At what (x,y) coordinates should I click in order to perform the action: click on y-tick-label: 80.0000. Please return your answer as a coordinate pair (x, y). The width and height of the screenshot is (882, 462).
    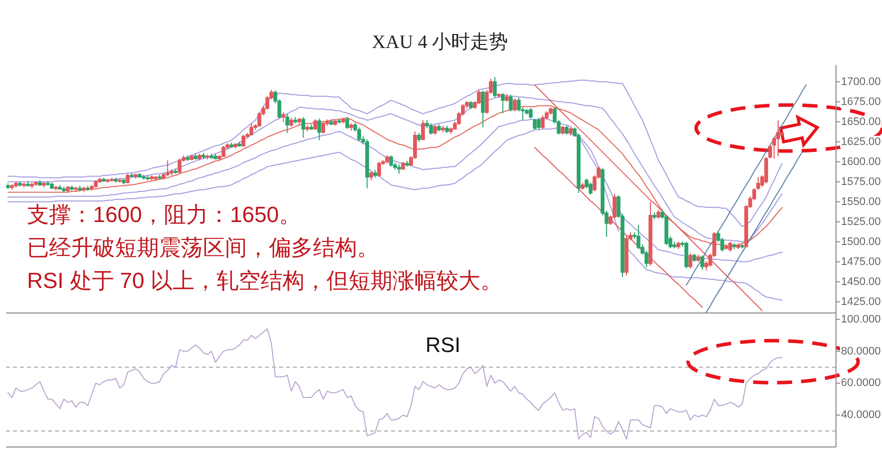
    Looking at the image, I should click on (861, 351).